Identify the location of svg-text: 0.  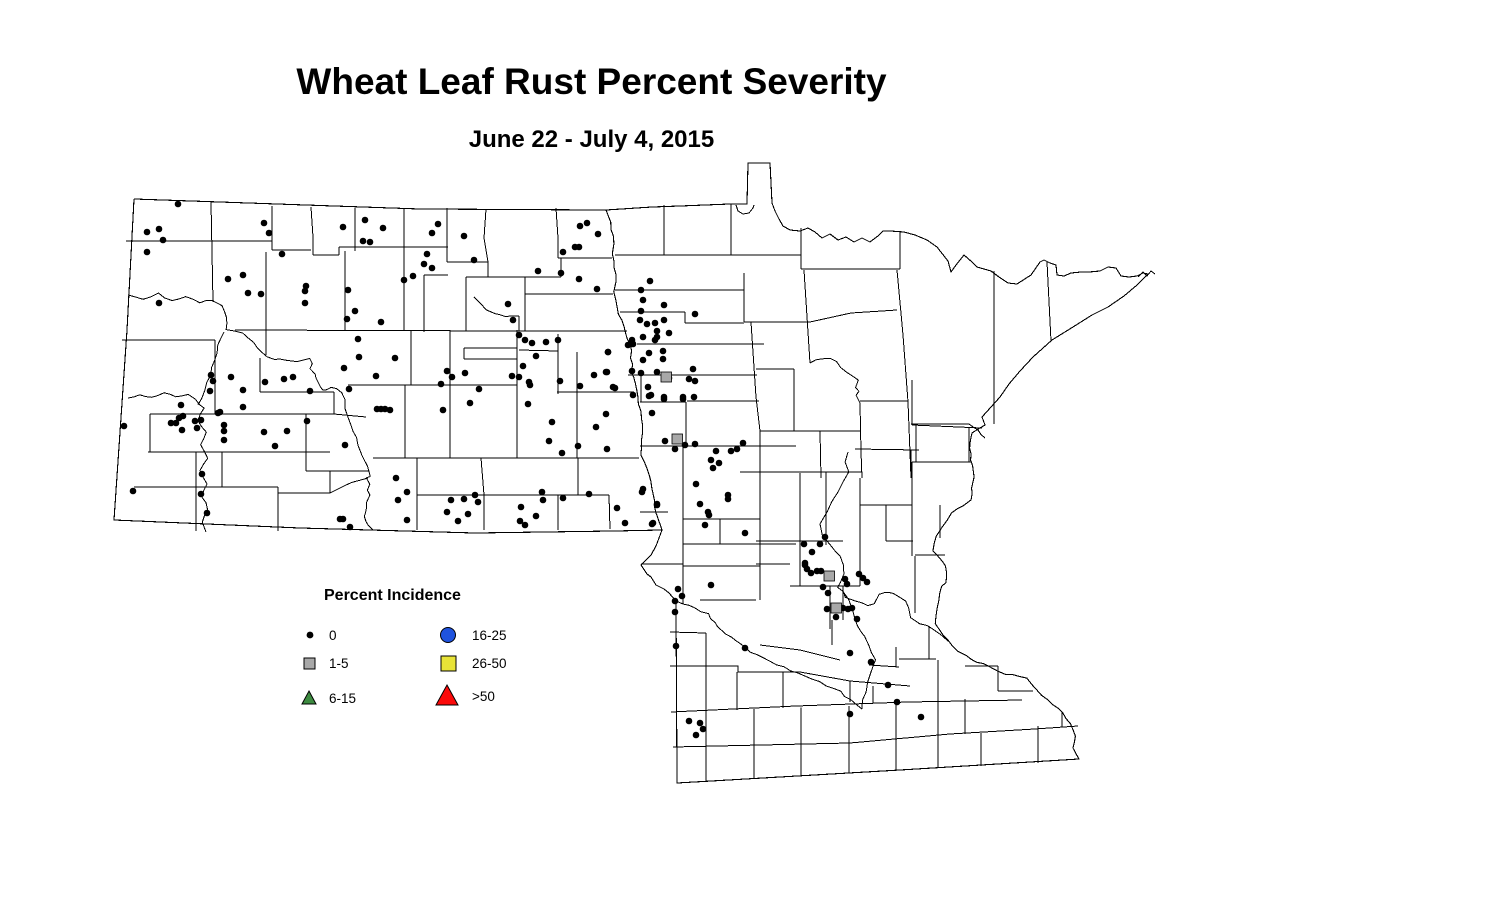
(333, 635).